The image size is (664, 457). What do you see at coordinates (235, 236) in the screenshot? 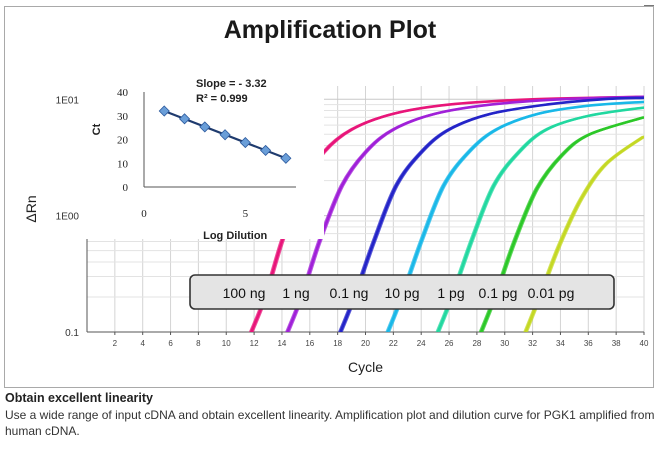
I see `inset-x-axis-label: Log Dilution` at bounding box center [235, 236].